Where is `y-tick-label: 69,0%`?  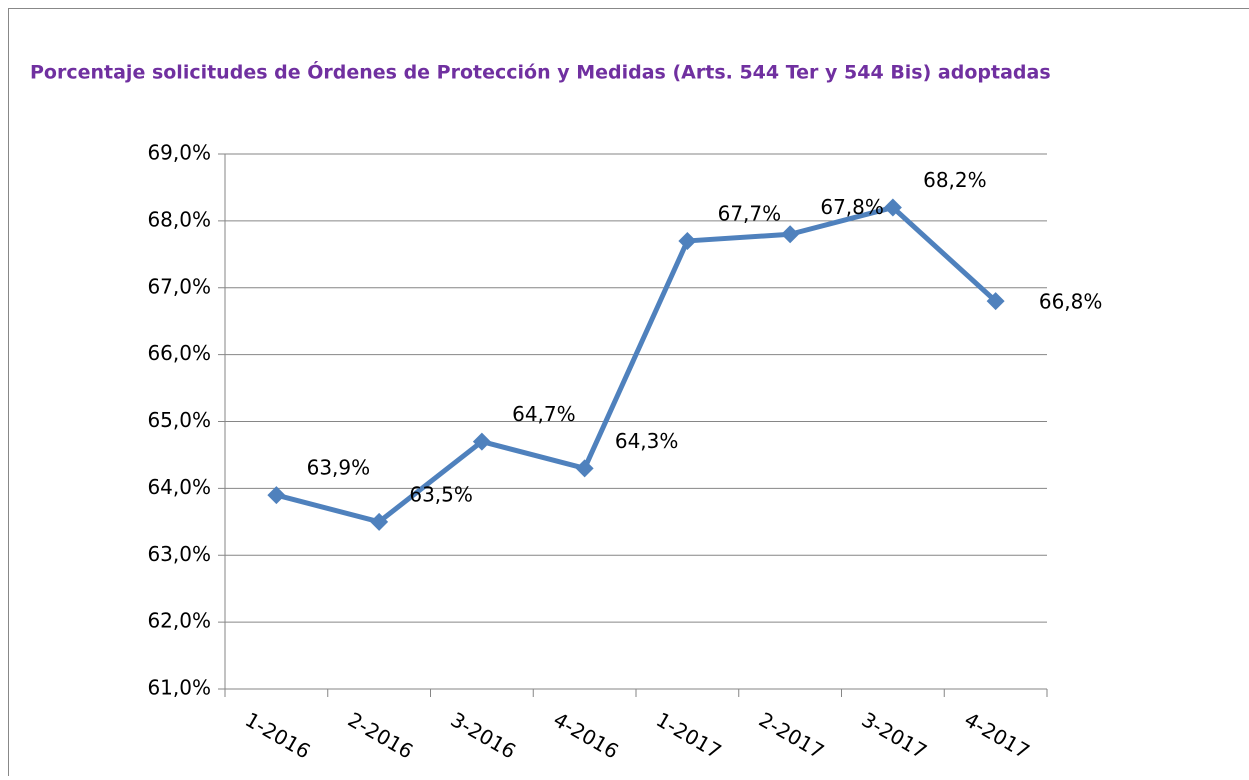 y-tick-label: 69,0% is located at coordinates (179, 153).